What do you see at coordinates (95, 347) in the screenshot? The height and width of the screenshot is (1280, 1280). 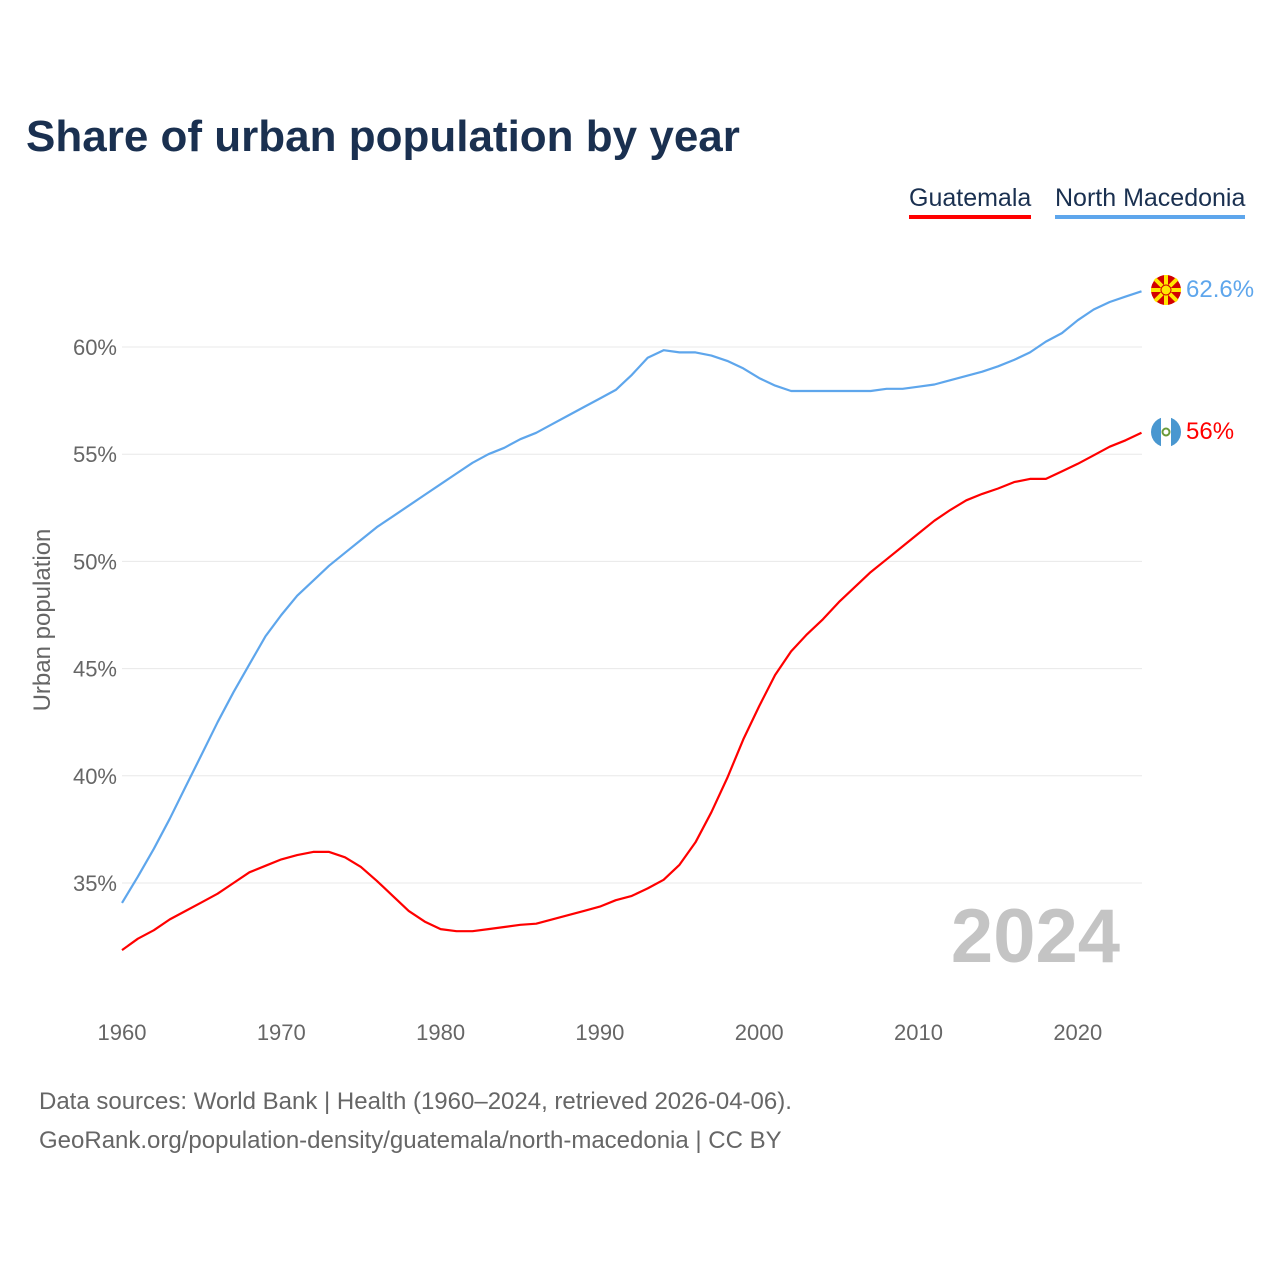 I see `y-tick-label: 60%` at bounding box center [95, 347].